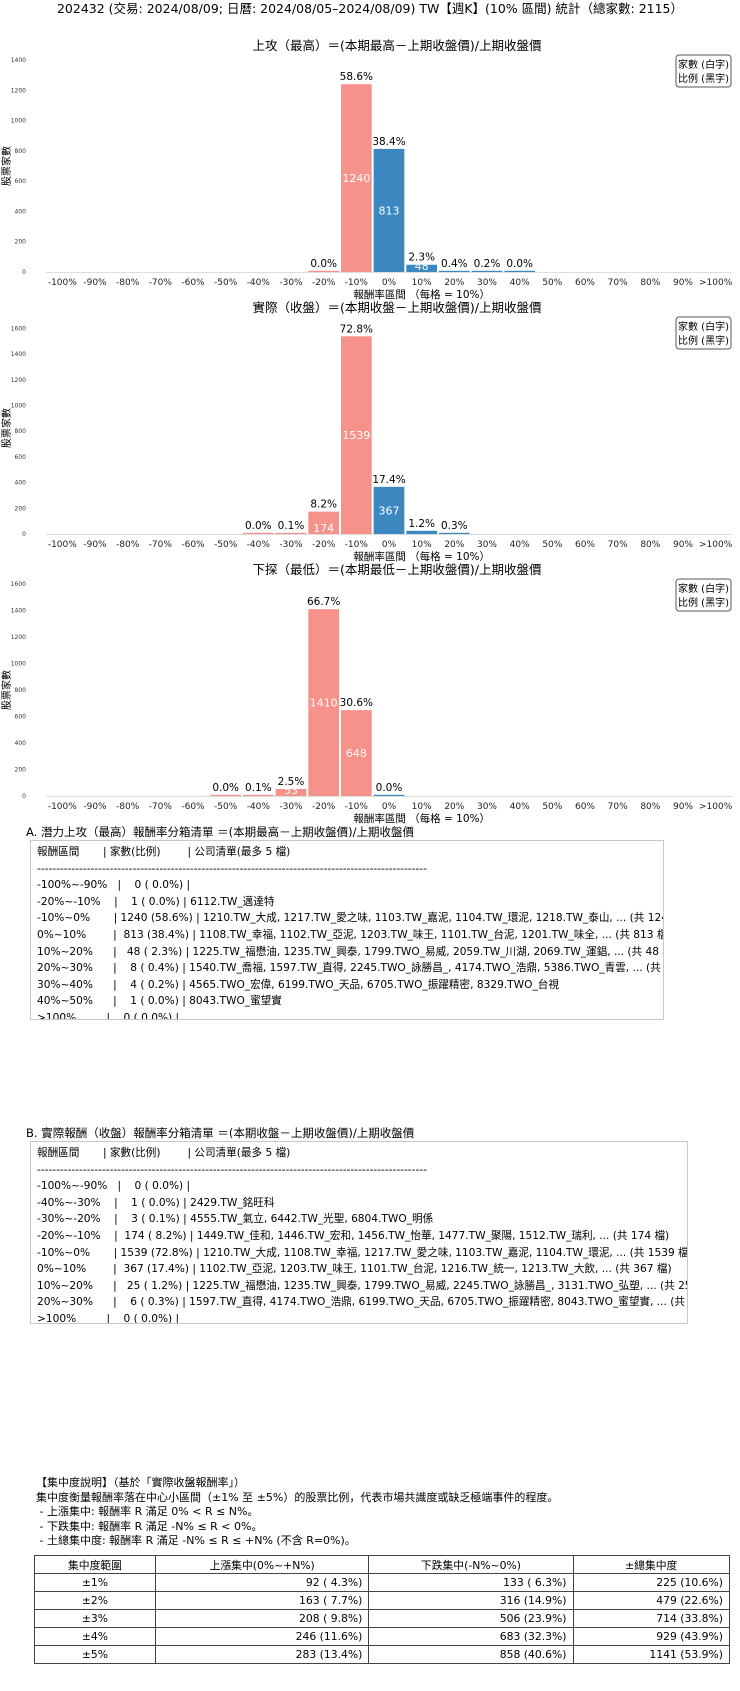 The image size is (740, 1691). I want to click on x-tick-label: 40%, so click(520, 283).